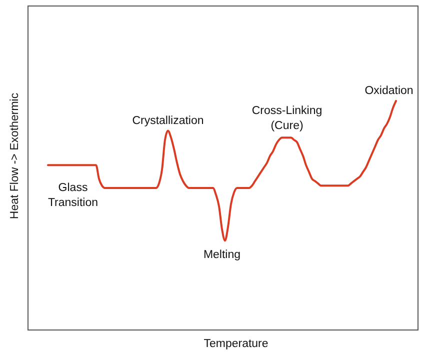  Describe the element at coordinates (168, 121) in the screenshot. I see `annotation: Crystallization` at that location.